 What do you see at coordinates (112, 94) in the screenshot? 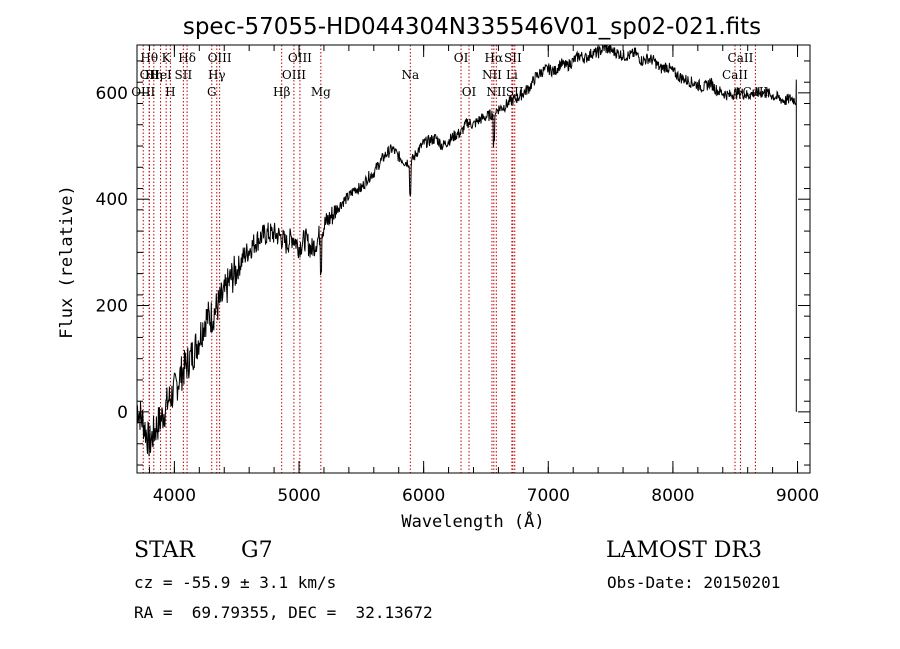
I see `y-tick-label: 600` at bounding box center [112, 94].